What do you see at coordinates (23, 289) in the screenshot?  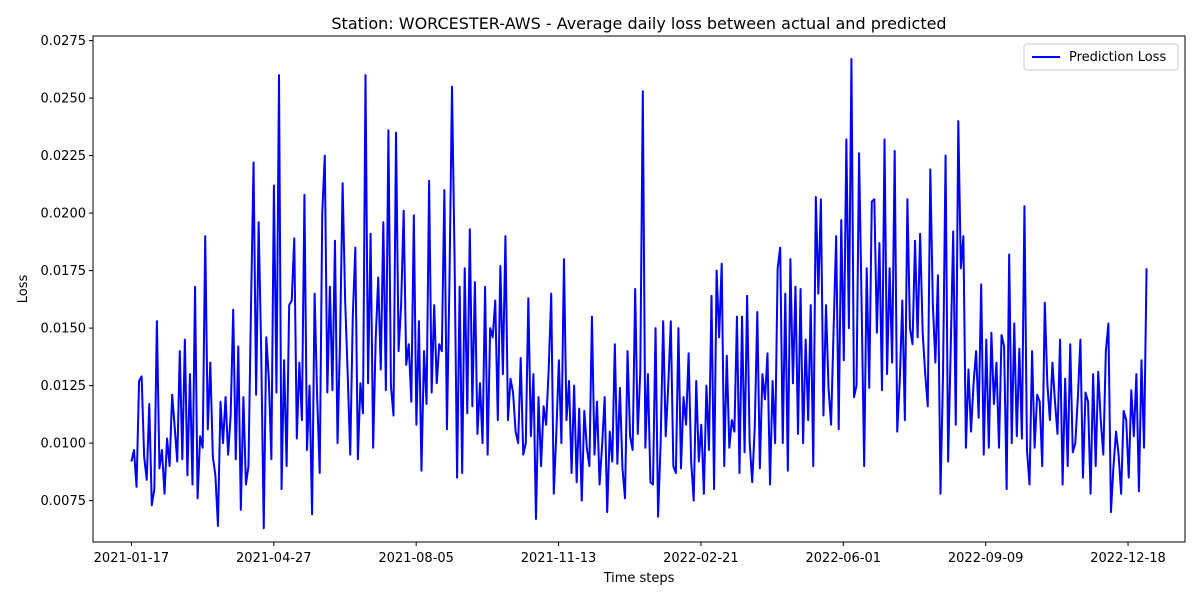 I see `y-axis-label: Loss` at bounding box center [23, 289].